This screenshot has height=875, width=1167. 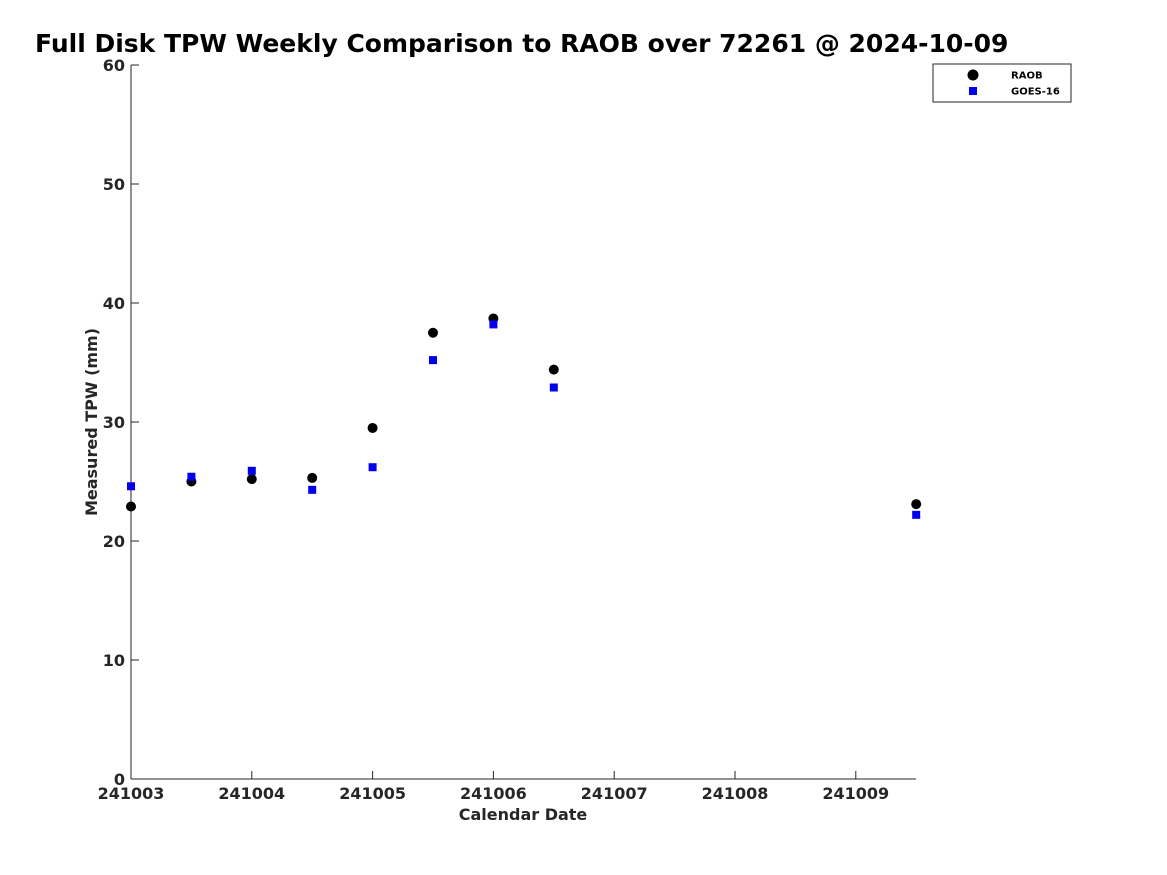 What do you see at coordinates (114, 541) in the screenshot?
I see `y-tick-label: 20` at bounding box center [114, 541].